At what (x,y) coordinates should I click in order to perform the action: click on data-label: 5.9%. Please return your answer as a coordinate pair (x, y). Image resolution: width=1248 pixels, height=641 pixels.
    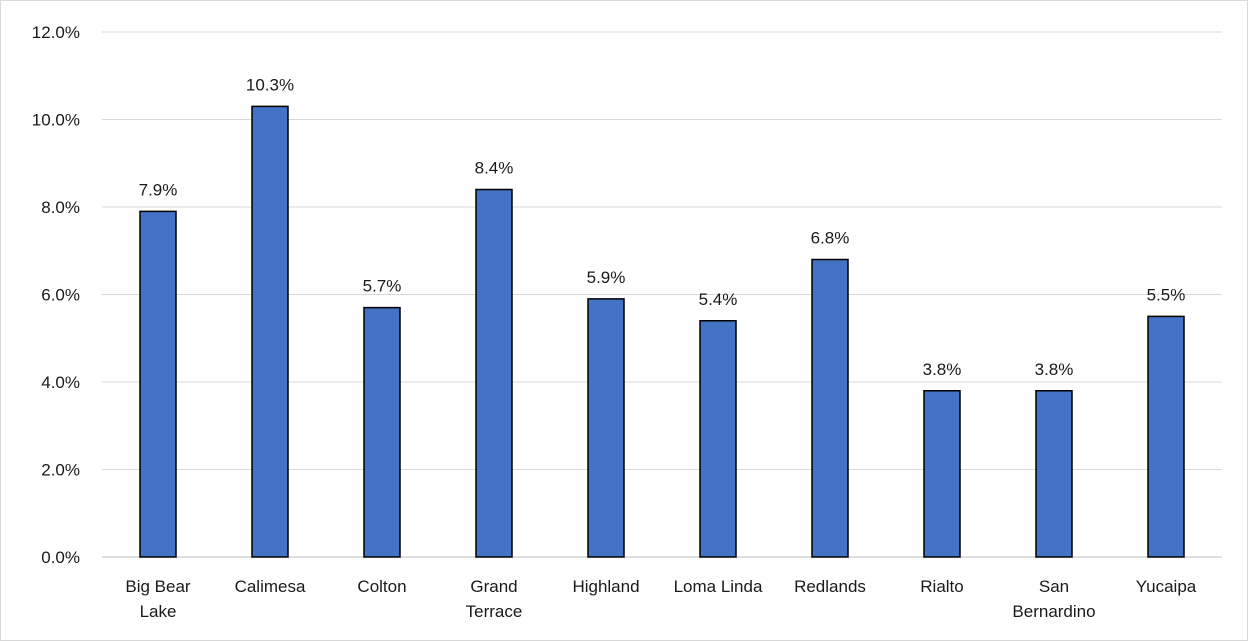
    Looking at the image, I should click on (606, 277).